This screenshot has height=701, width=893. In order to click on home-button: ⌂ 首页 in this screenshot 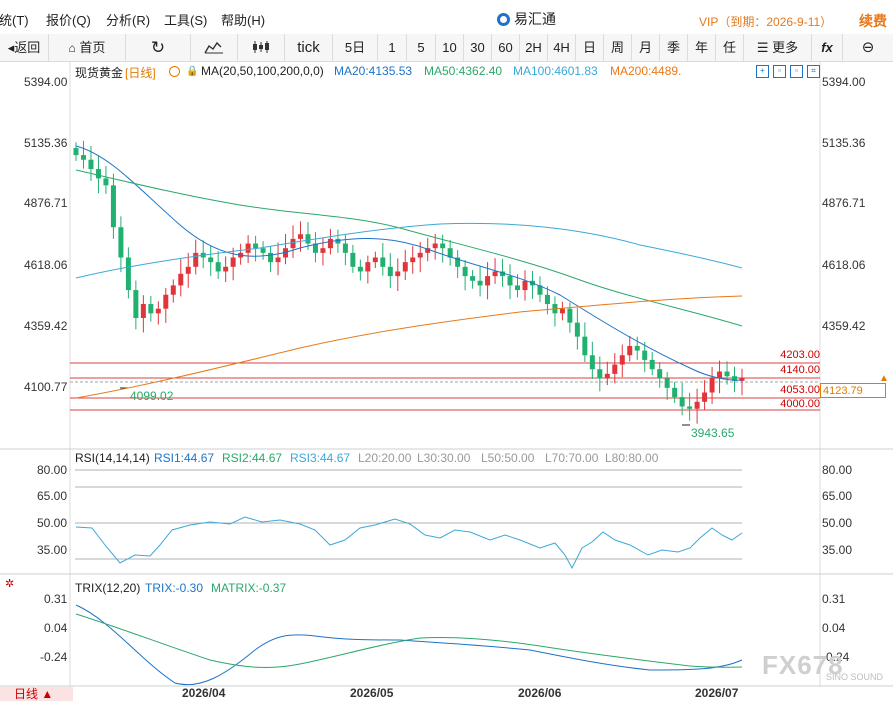, I will do `click(87, 47)`.